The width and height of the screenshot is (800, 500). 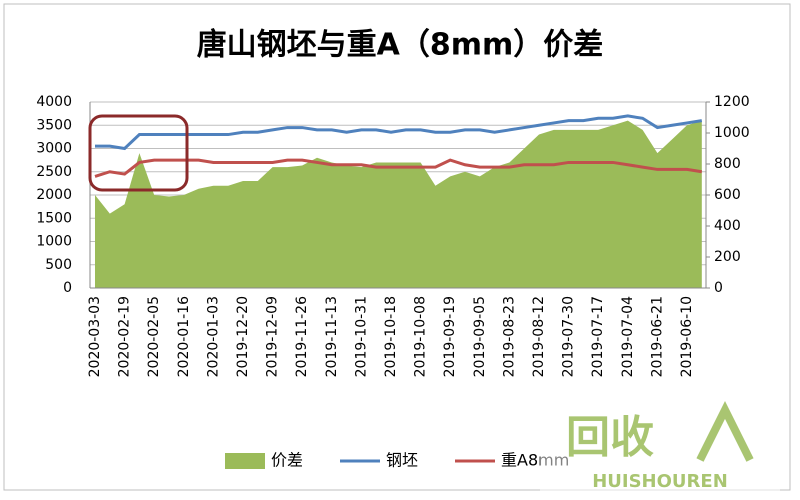 What do you see at coordinates (732, 102) in the screenshot?
I see `y2-tick-label: 1200` at bounding box center [732, 102].